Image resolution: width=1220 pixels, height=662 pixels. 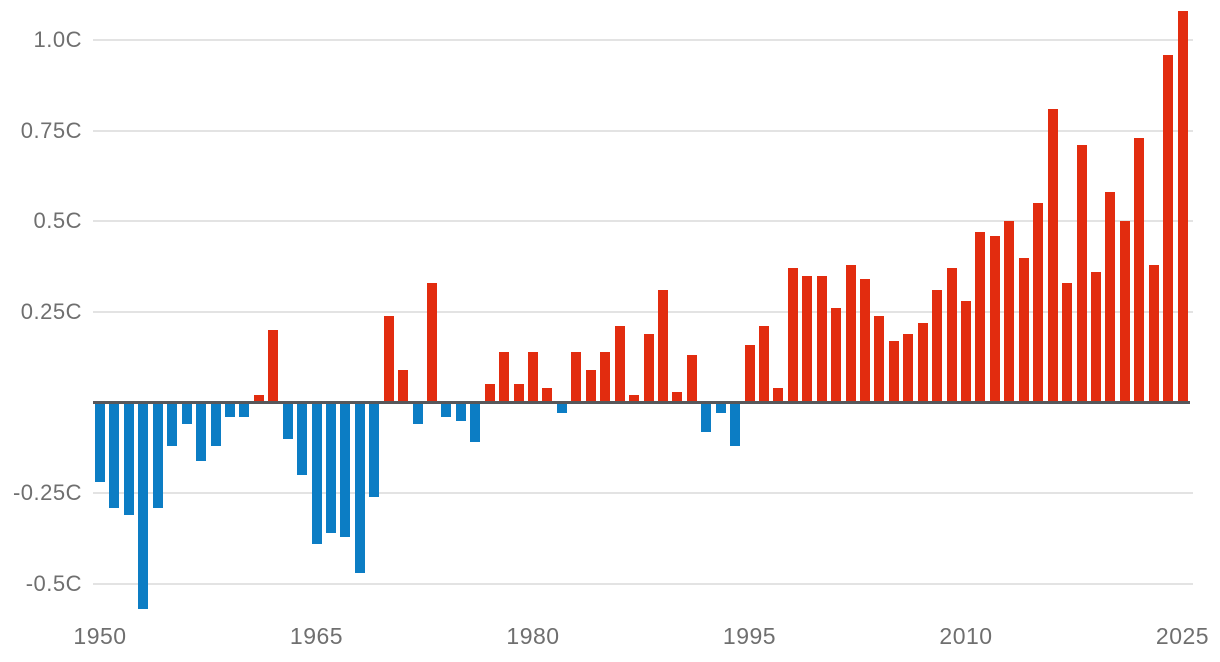 What do you see at coordinates (749, 636) in the screenshot?
I see `x-tick-label: 1995` at bounding box center [749, 636].